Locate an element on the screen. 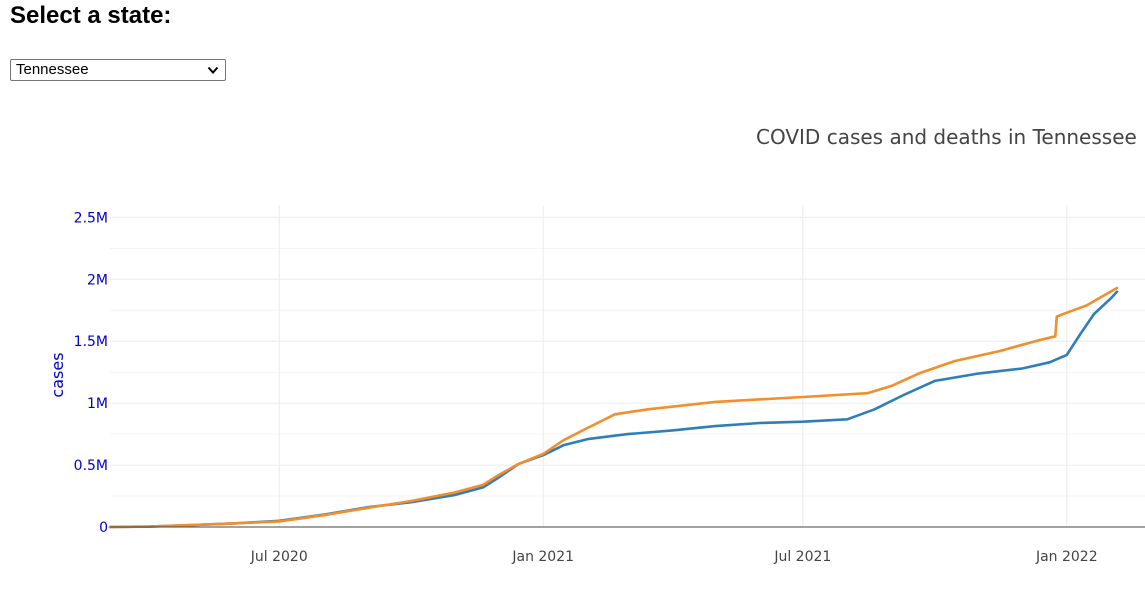 This screenshot has height=612, width=1145. state-select: Tennessee is located at coordinates (118, 70).